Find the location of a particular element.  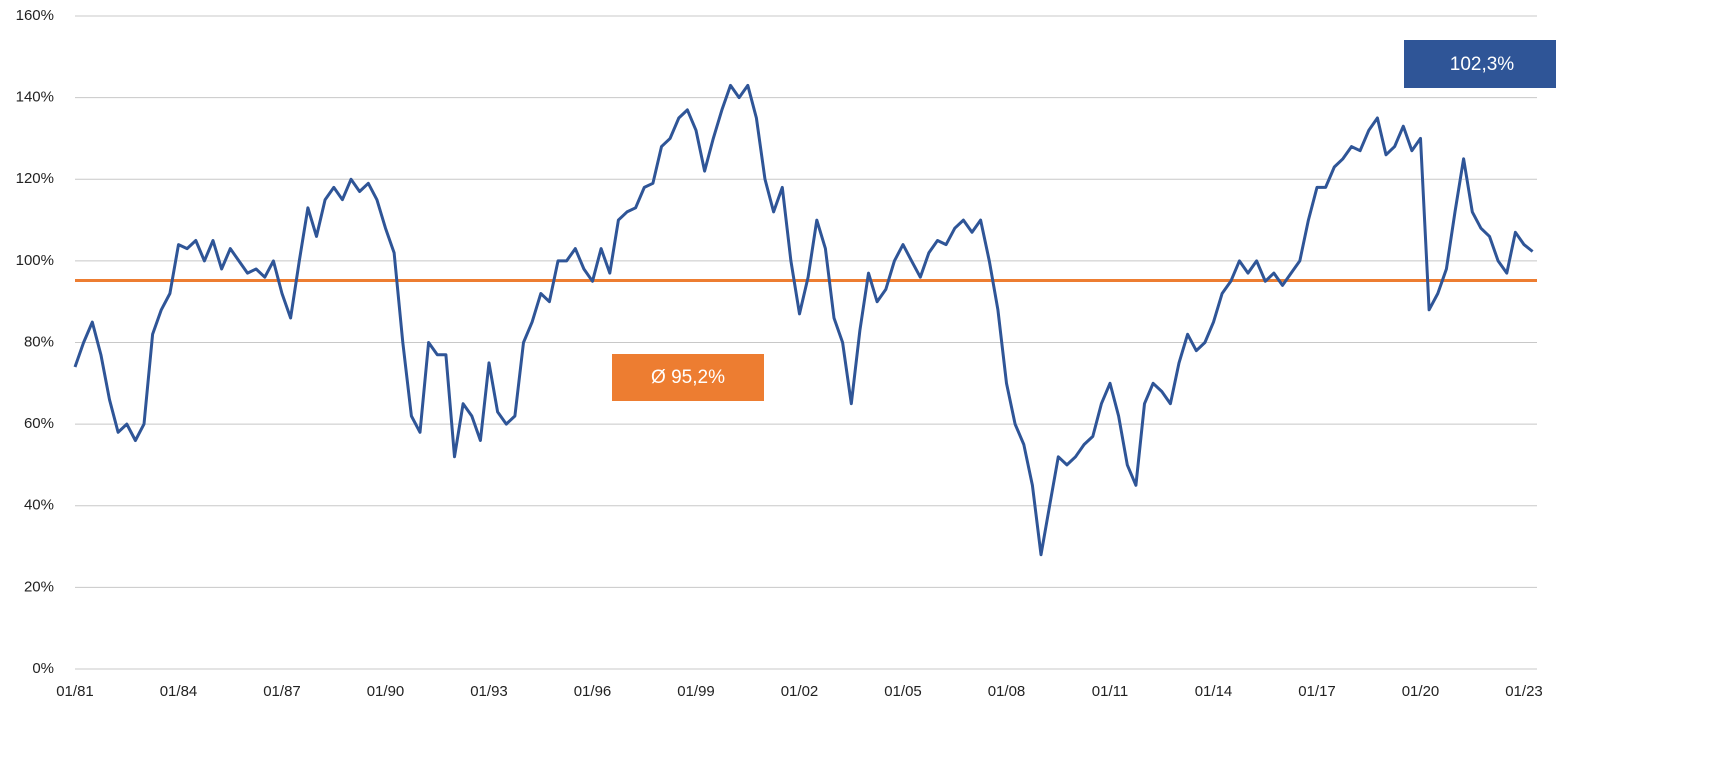

x-tick-label: 01/96 is located at coordinates (593, 691).